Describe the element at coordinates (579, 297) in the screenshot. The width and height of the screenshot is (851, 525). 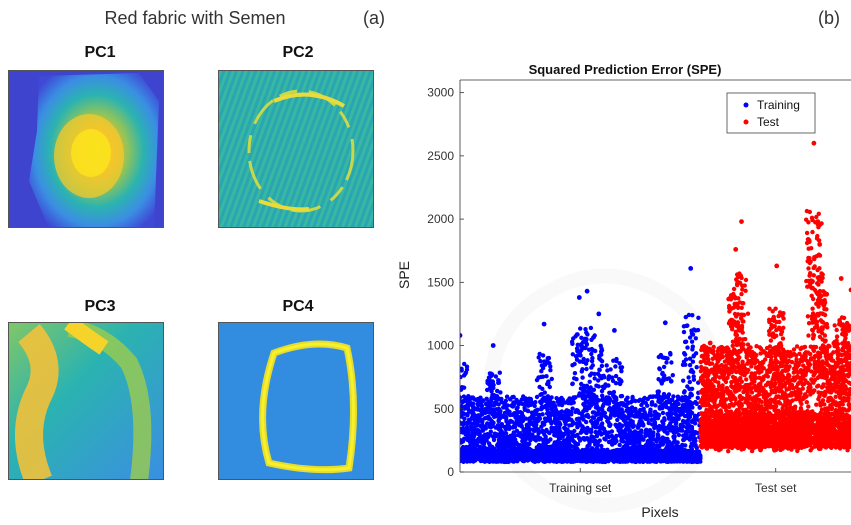
I see `peak-point` at that location.